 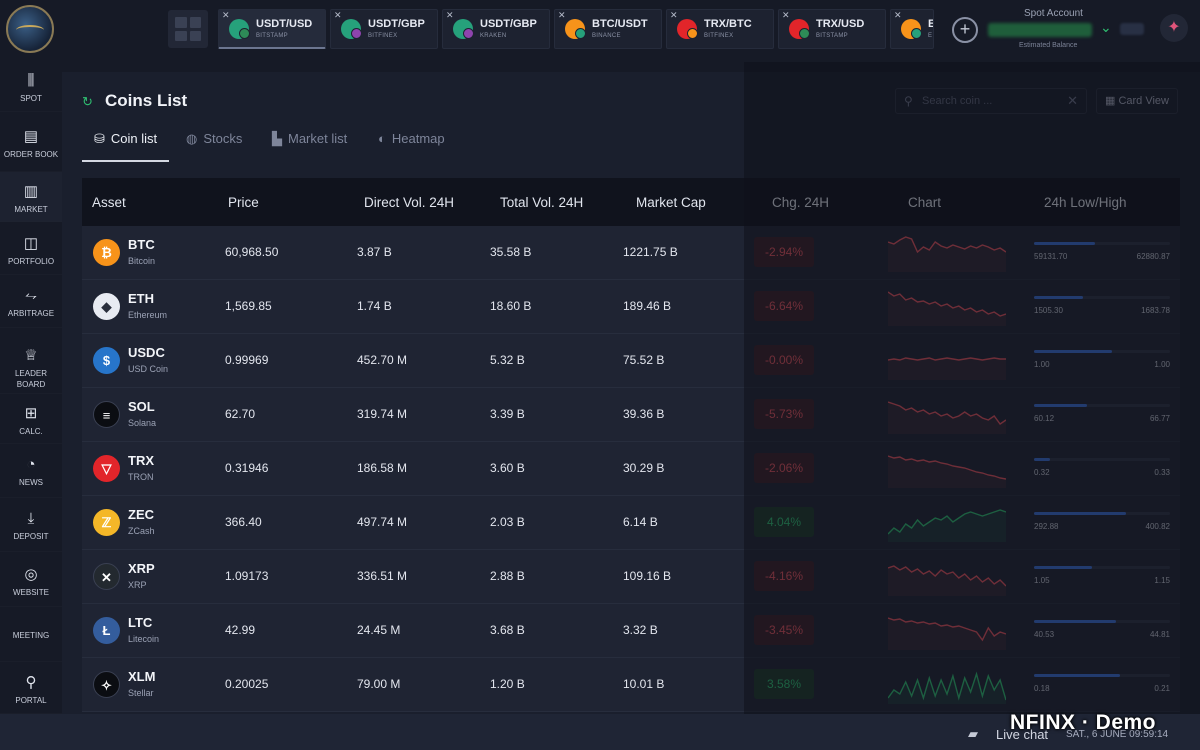 I want to click on search-box: ⚲ ✕, so click(x=991, y=101).